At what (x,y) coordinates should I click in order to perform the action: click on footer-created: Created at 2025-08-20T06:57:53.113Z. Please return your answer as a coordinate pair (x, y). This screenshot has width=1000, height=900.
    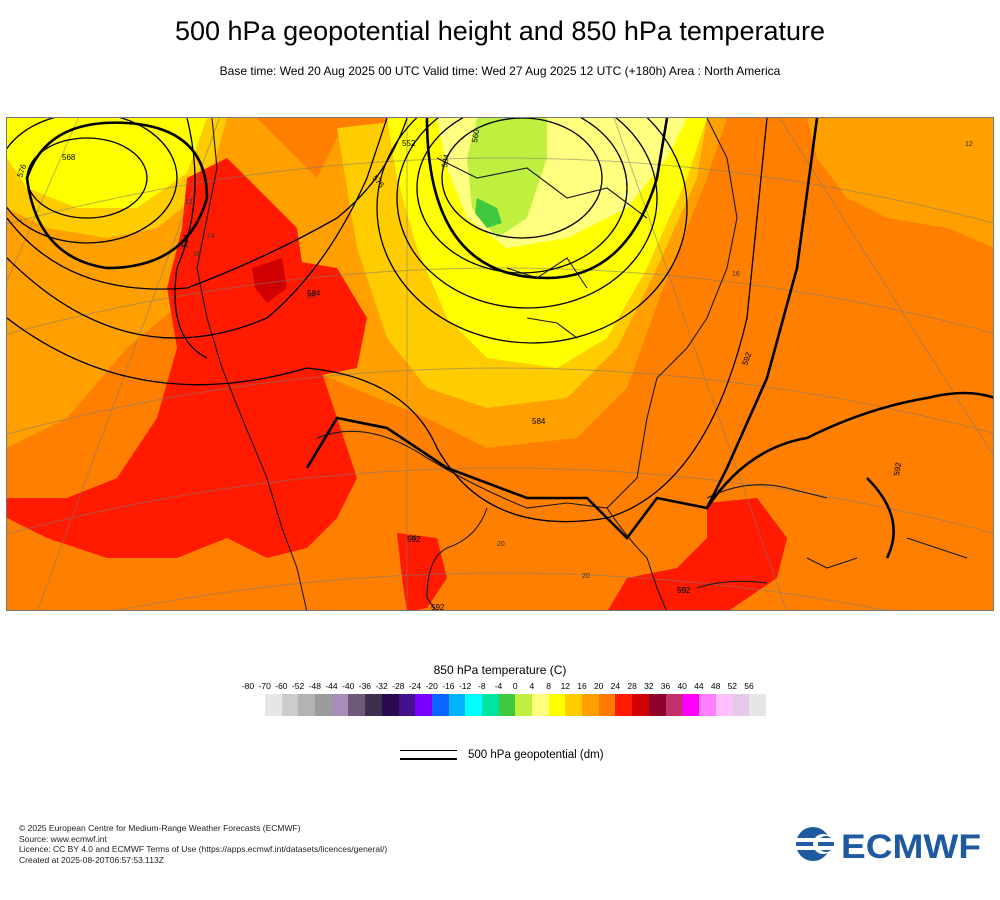
    Looking at the image, I should click on (91, 859).